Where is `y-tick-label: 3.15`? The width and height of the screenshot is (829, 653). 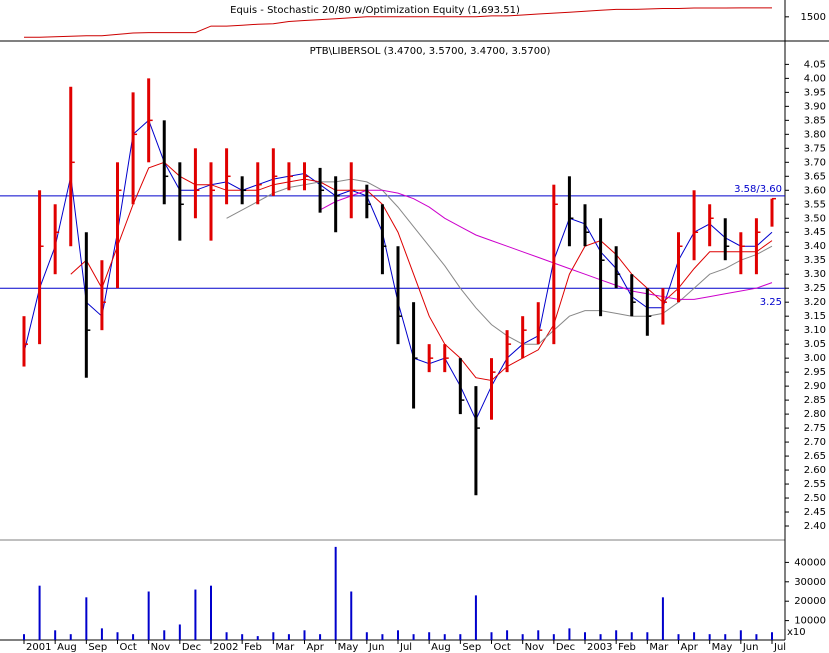
y-tick-label: 3.15 is located at coordinates (815, 316).